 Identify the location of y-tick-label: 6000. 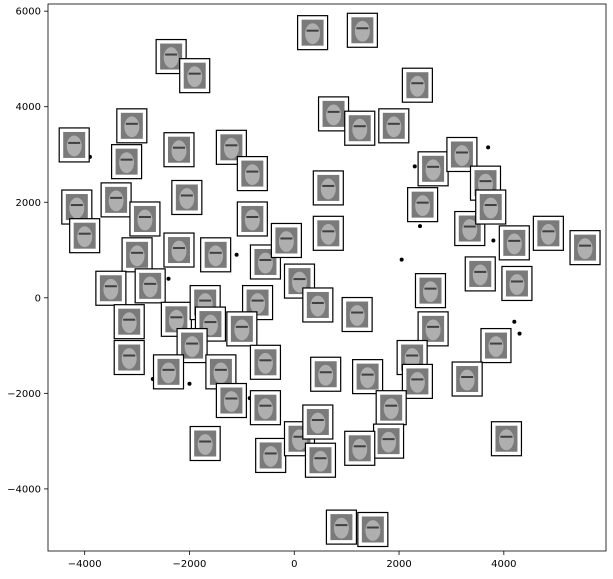
(28, 12).